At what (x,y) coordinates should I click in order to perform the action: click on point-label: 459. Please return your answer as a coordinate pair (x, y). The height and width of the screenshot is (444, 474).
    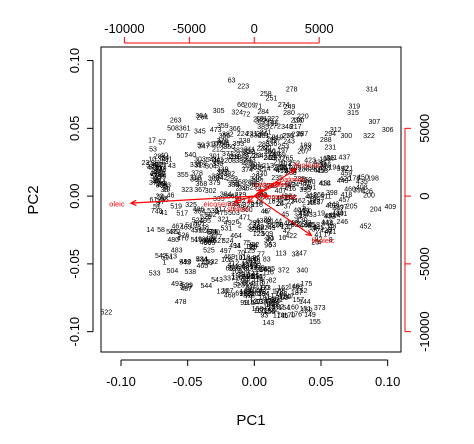
    Looking at the image, I should click on (347, 174).